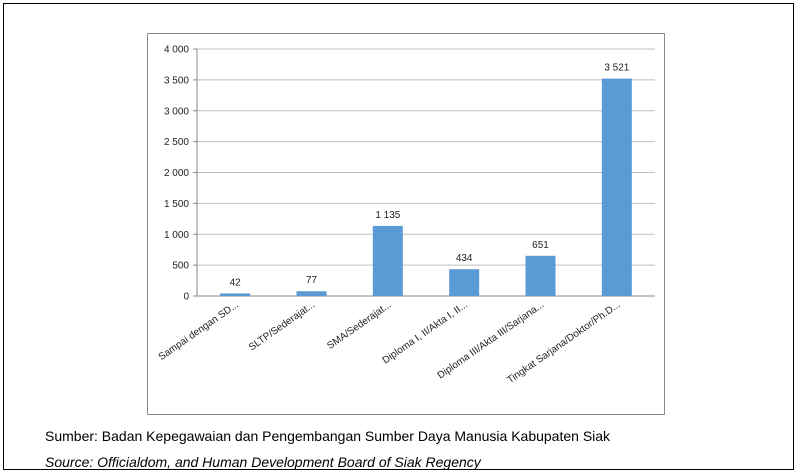 This screenshot has width=797, height=474. Describe the element at coordinates (176, 235) in the screenshot. I see `y-tick-label: 1 000` at that location.